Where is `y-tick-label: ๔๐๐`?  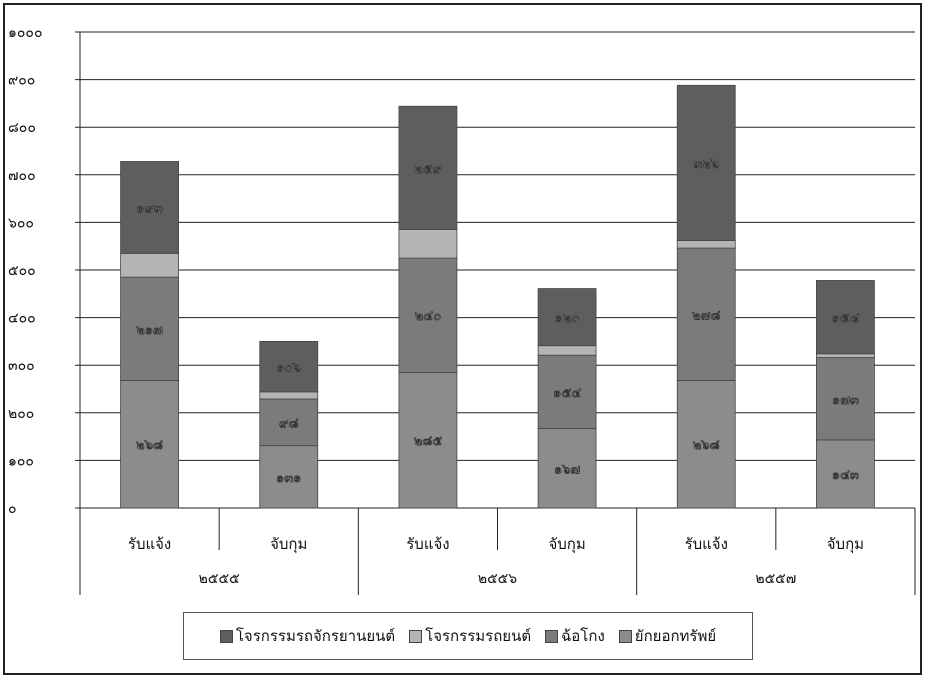 y-tick-label: ๔๐๐ is located at coordinates (22, 319).